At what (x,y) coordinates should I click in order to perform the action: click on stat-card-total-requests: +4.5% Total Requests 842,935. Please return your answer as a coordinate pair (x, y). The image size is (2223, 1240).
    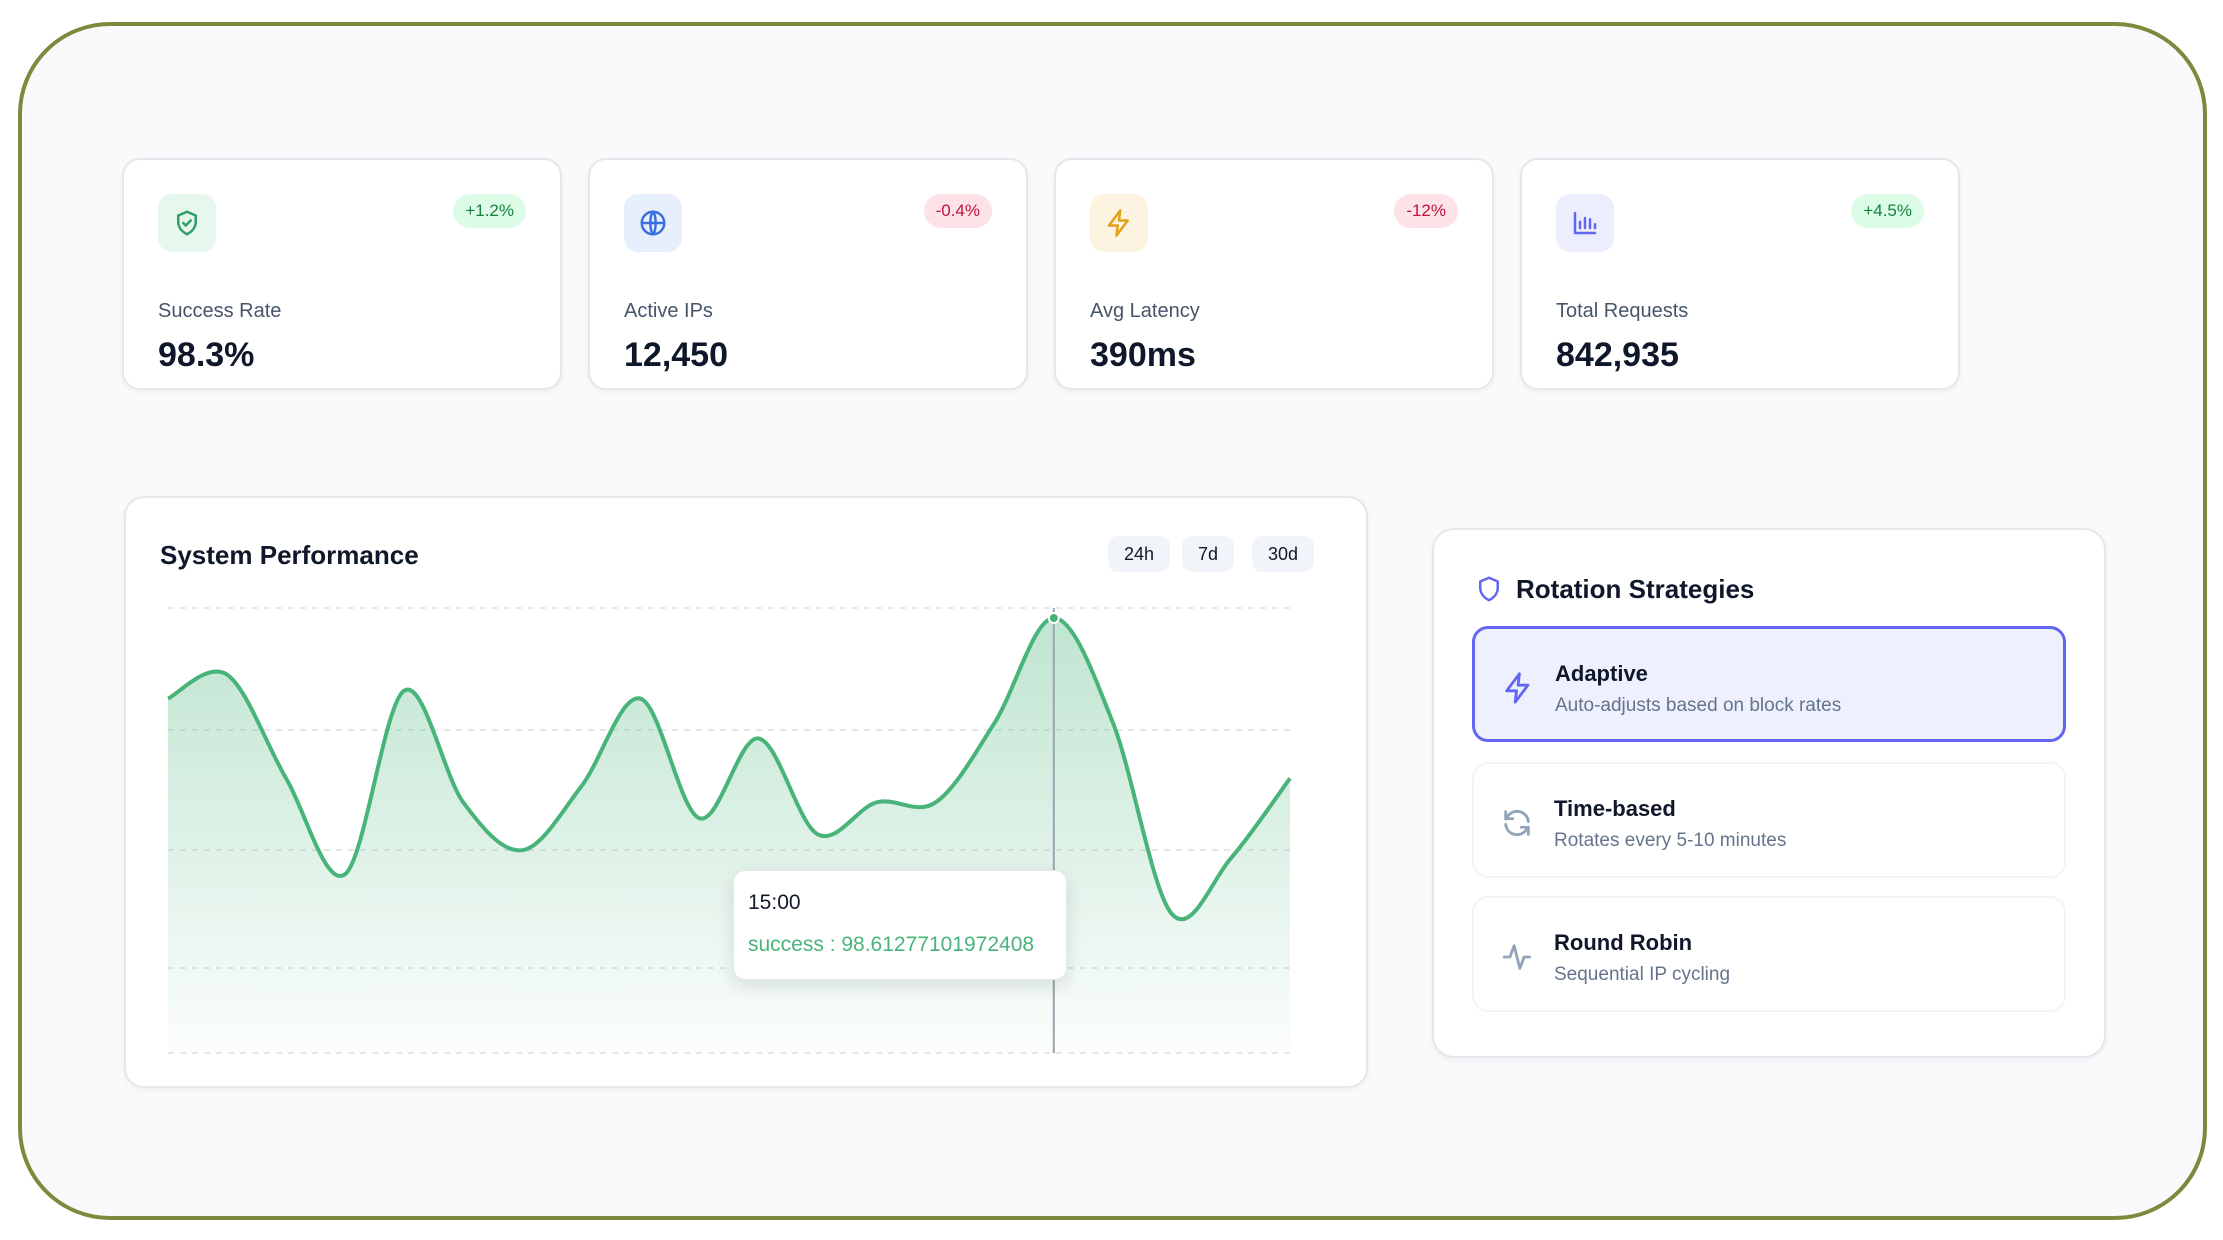
    Looking at the image, I should click on (1740, 274).